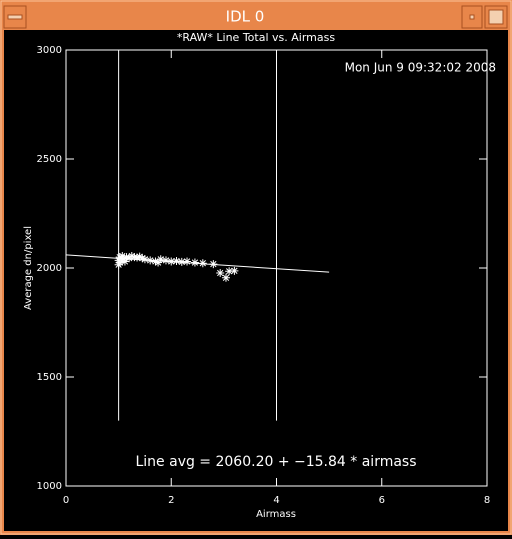 This screenshot has height=539, width=512. Describe the element at coordinates (28, 268) in the screenshot. I see `y-axis-label: Average dn/pixel` at that location.